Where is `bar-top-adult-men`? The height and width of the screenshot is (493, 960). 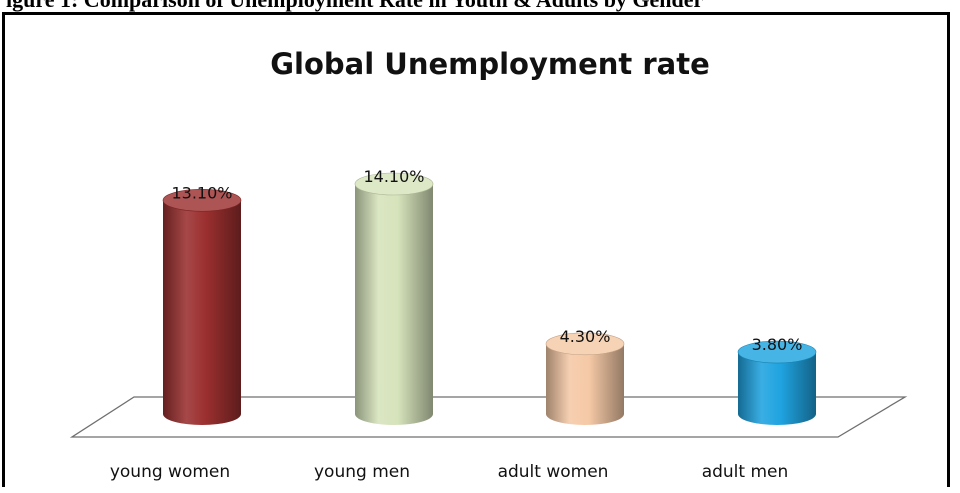
bar-top-adult-men is located at coordinates (777, 352).